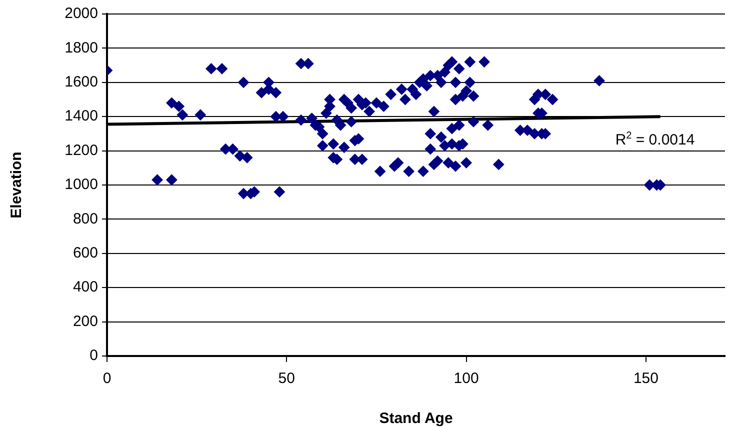 This screenshot has width=731, height=428. What do you see at coordinates (81, 116) in the screenshot?
I see `y-tick-label: 1400` at bounding box center [81, 116].